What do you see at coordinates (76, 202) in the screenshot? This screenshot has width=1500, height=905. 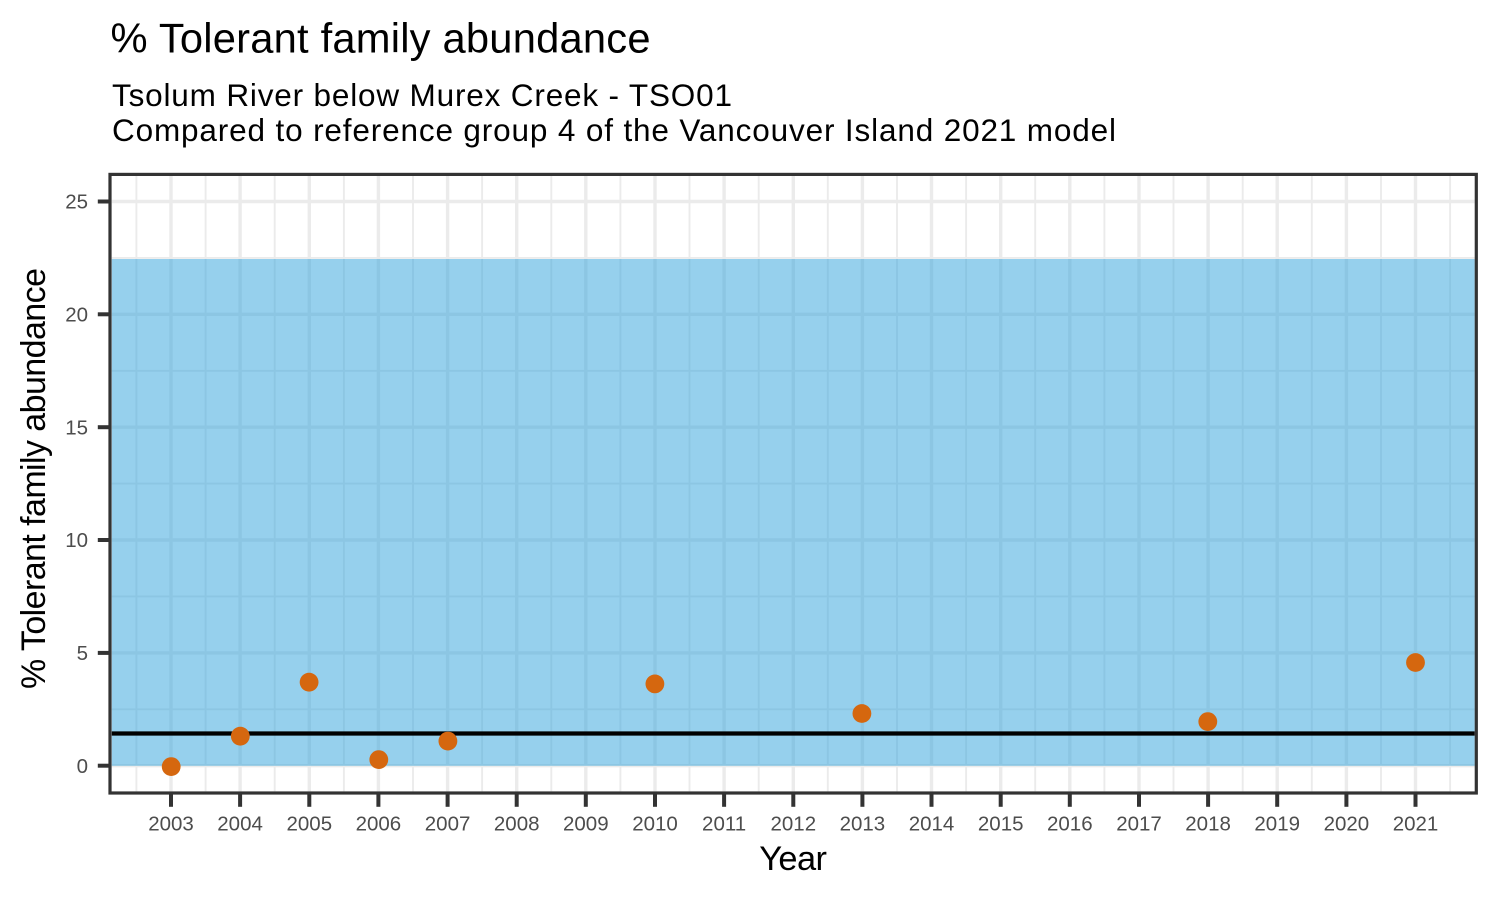 I see `svg-text: 25` at bounding box center [76, 202].